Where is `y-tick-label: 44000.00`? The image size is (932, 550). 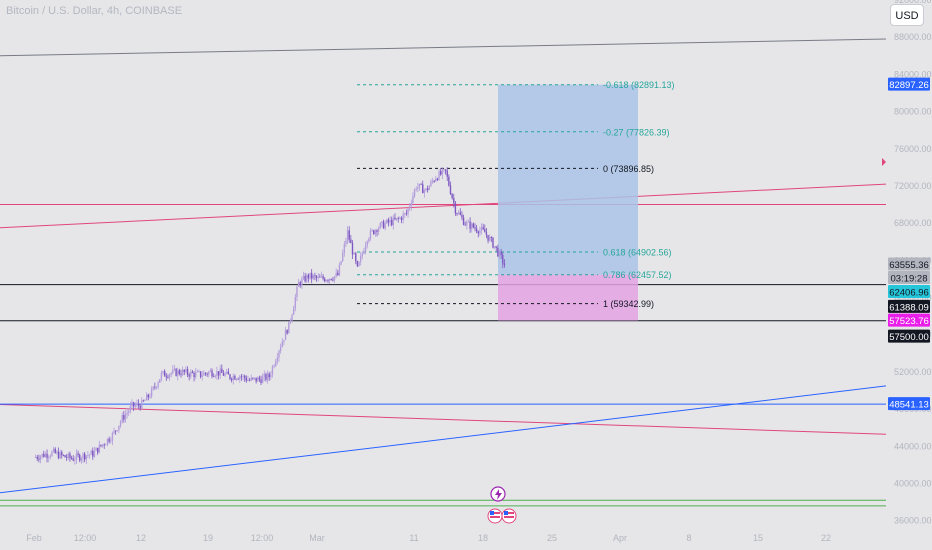 y-tick-label: 44000.00 is located at coordinates (913, 446).